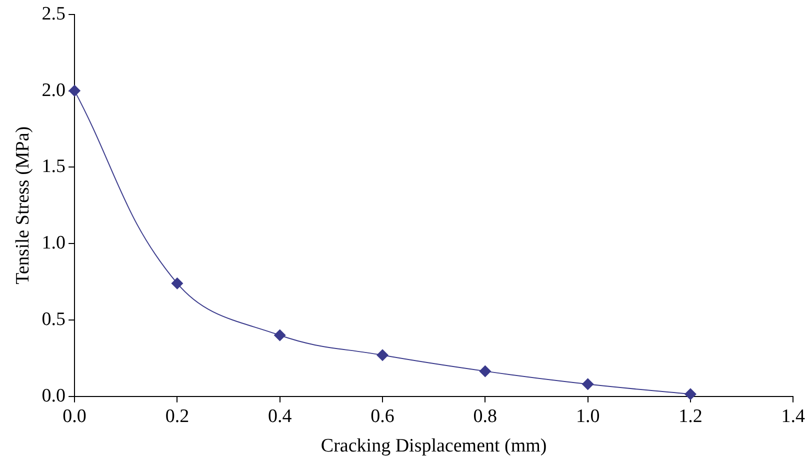 The width and height of the screenshot is (808, 466). I want to click on x-tick-label: 0.2, so click(177, 416).